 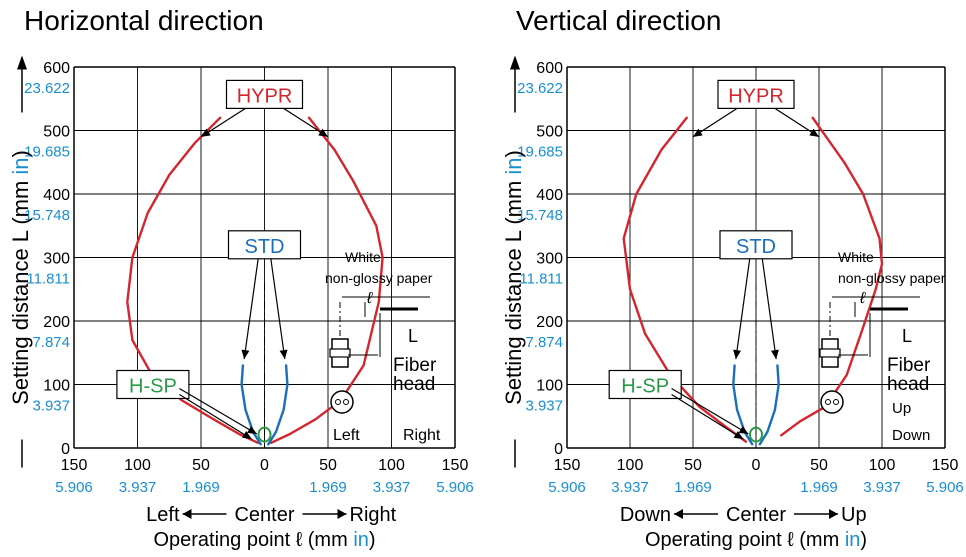 I want to click on y-tick-label-in: 3.937, so click(x=544, y=406).